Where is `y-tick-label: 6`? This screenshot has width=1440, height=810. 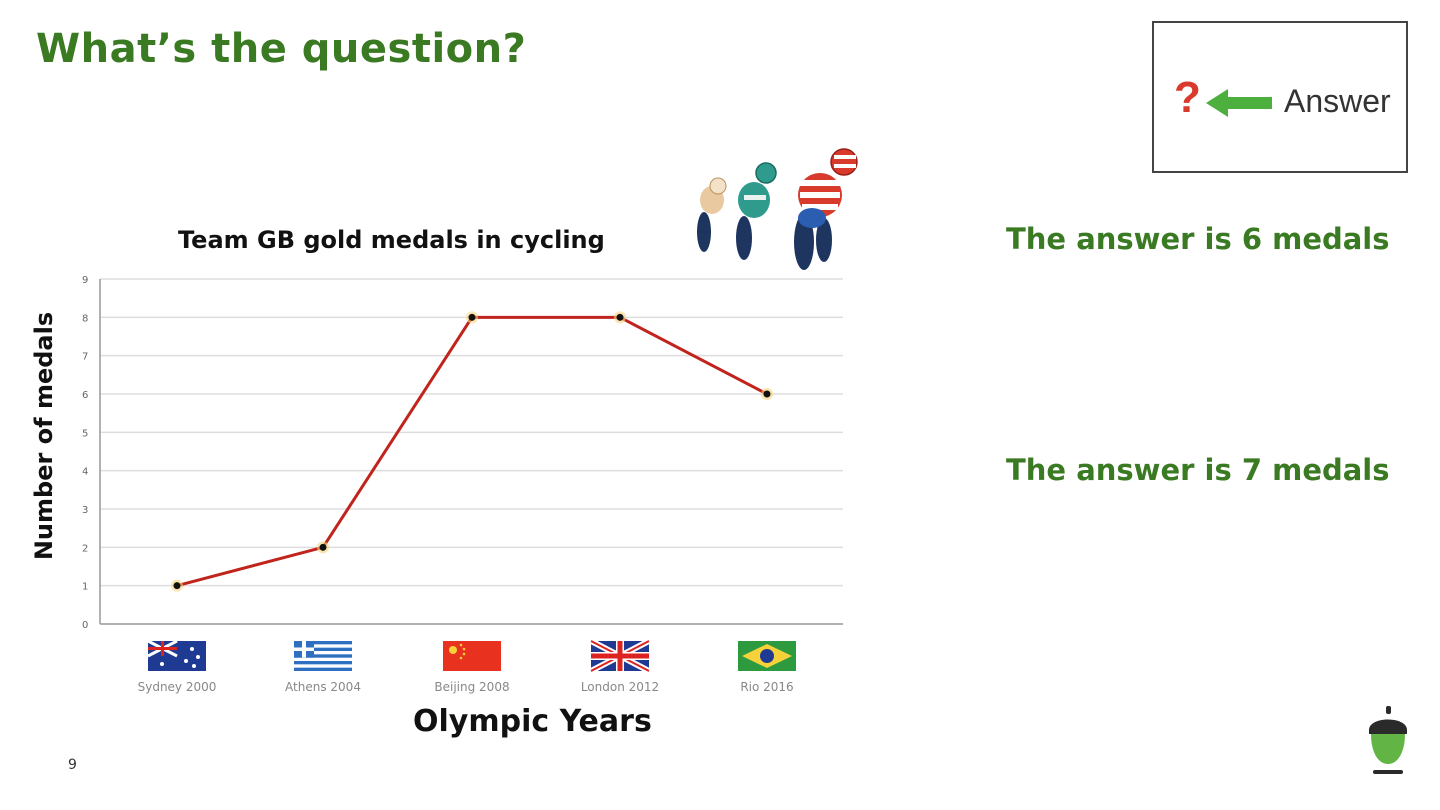 y-tick-label: 6 is located at coordinates (85, 395).